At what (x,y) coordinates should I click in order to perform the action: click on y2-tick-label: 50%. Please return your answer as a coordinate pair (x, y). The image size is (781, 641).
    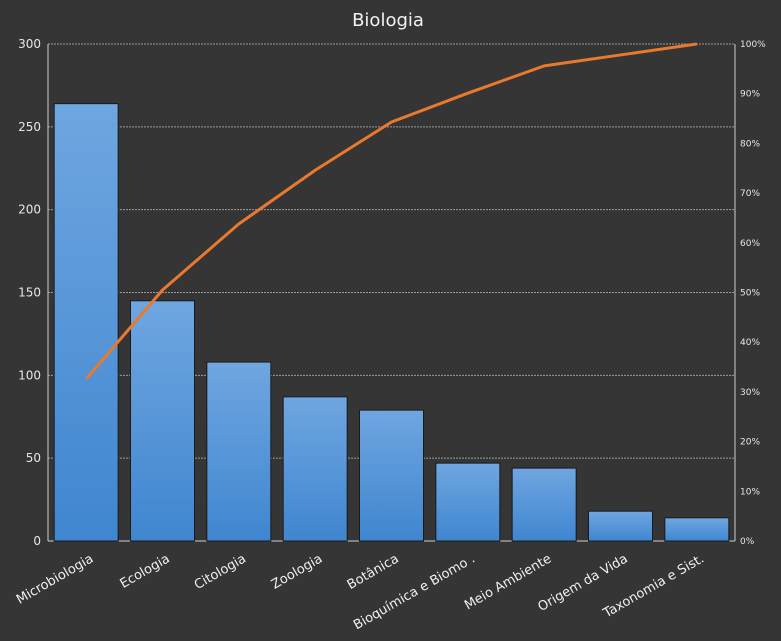
    Looking at the image, I should click on (750, 294).